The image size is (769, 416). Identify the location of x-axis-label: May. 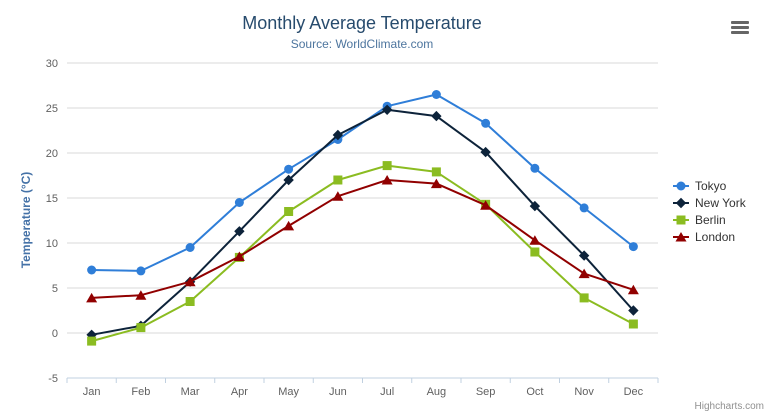
(288, 392).